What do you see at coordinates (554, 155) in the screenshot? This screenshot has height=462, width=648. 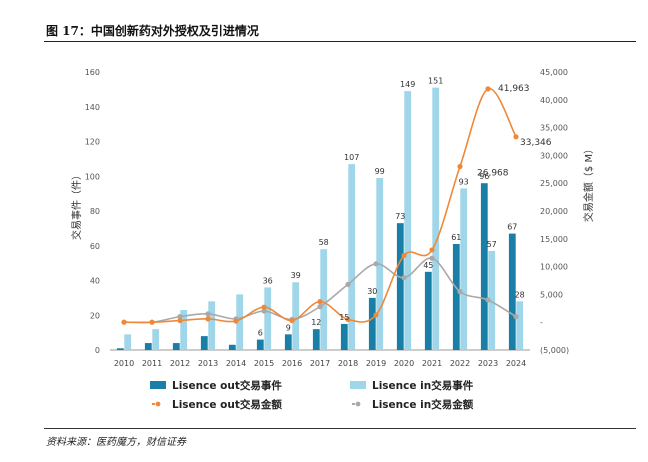 I see `y-right-tick-label: 30,000` at bounding box center [554, 155].